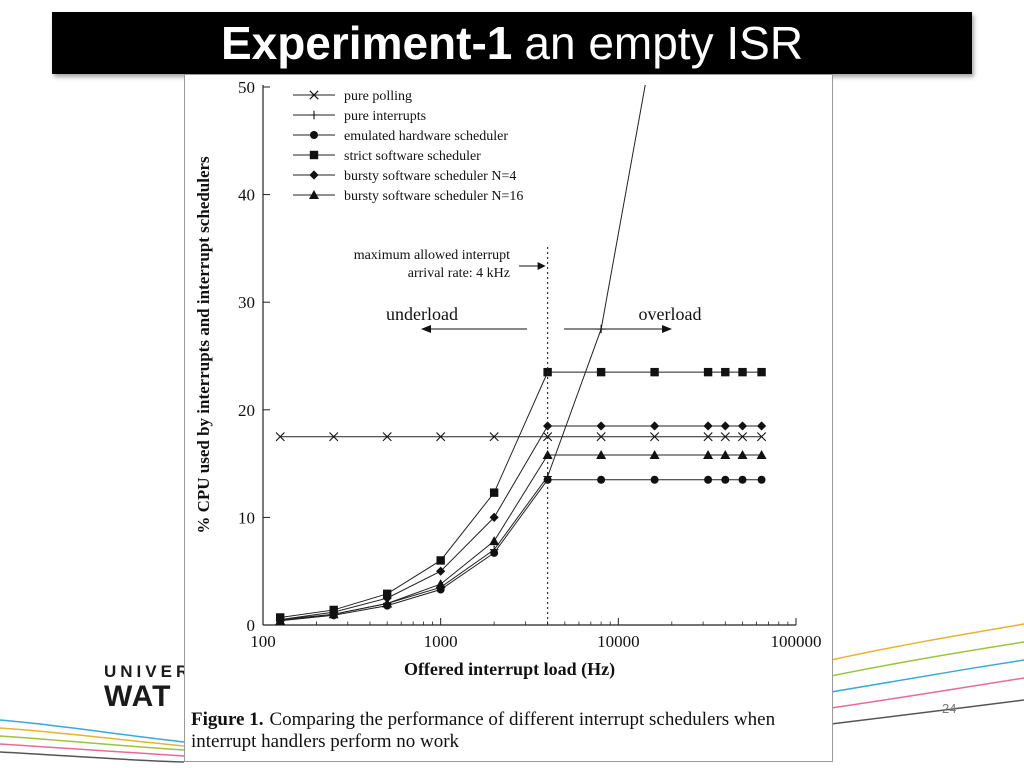 The height and width of the screenshot is (768, 1024). I want to click on slide-title-bold: Experiment-1, so click(366, 43).